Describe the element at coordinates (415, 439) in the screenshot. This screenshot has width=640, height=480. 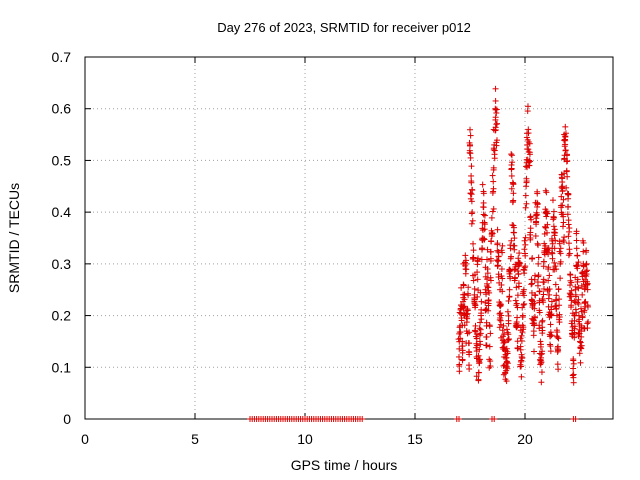
I see `x-tick-label: 15` at that location.